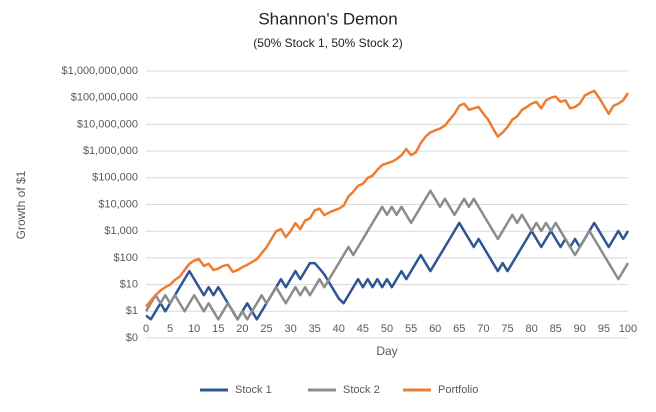 This screenshot has height=412, width=656. Describe the element at coordinates (411, 329) in the screenshot. I see `x-tick-label: 55` at that location.